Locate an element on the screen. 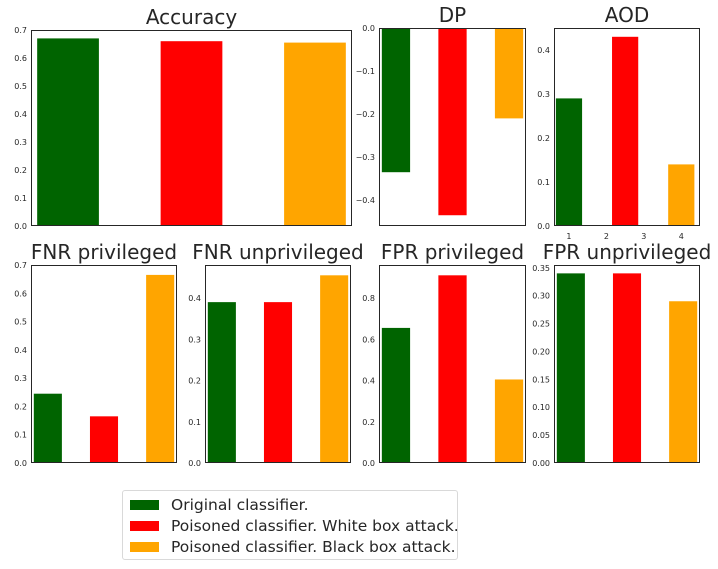 This screenshot has height=569, width=718. legend-item-original: Original classifier. is located at coordinates (293, 504).